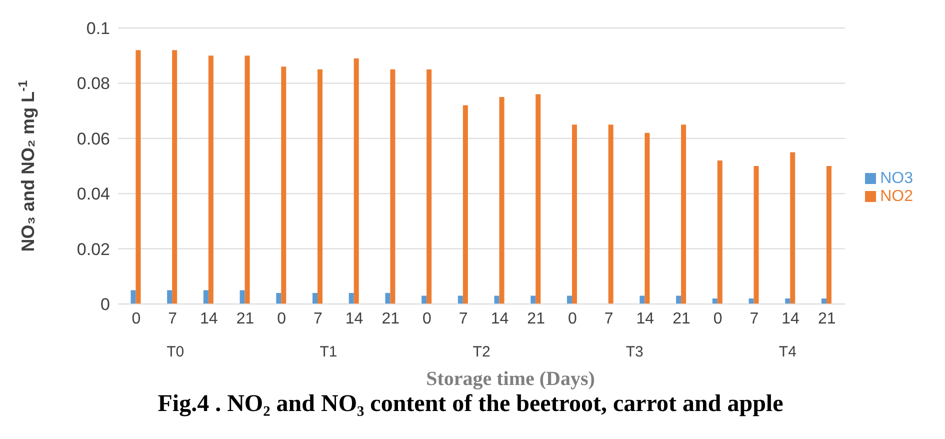  What do you see at coordinates (510, 379) in the screenshot?
I see `x-axis-title: Storage time (Days)` at bounding box center [510, 379].